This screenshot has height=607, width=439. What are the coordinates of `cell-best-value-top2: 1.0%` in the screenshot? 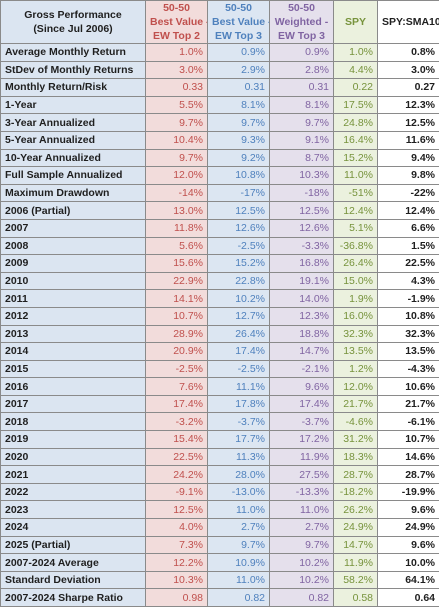 It's located at (177, 53).